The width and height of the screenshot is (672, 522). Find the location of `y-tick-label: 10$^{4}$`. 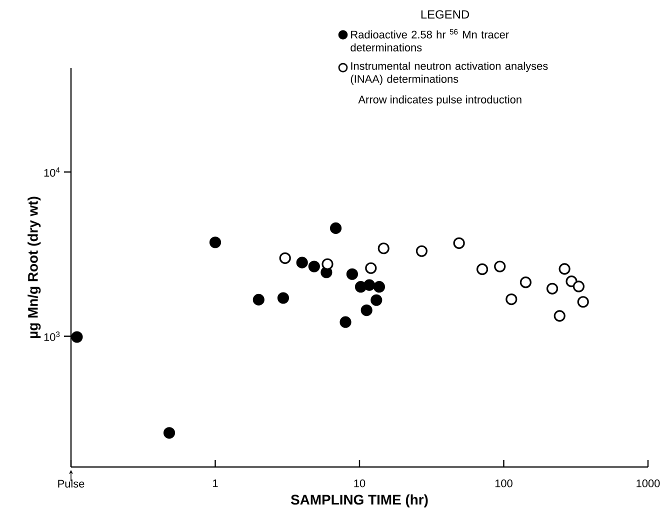

y-tick-label: 10$^{4}$ is located at coordinates (52, 172).